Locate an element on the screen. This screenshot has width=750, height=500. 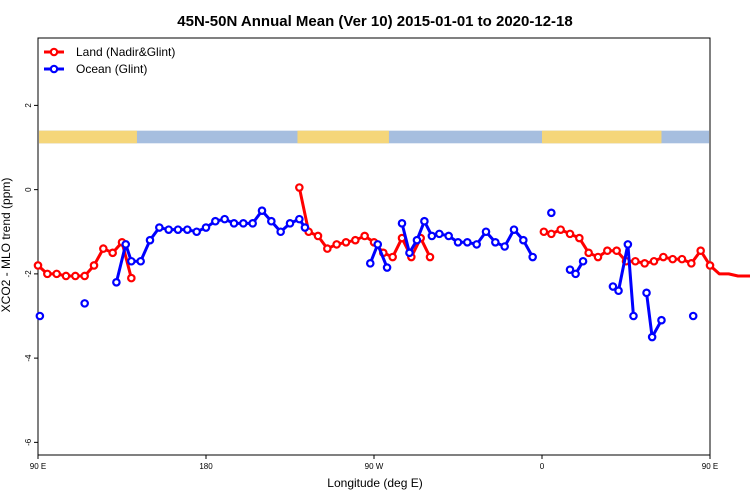
x-tick-label: 90 W is located at coordinates (374, 466).